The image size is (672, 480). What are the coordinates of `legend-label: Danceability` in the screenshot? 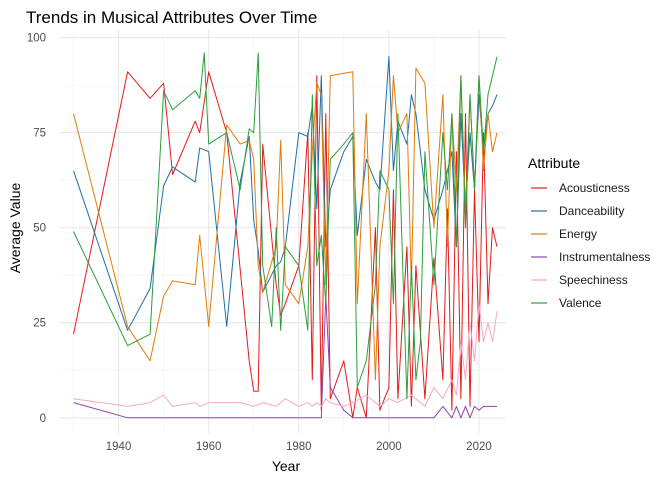 It's located at (591, 211).